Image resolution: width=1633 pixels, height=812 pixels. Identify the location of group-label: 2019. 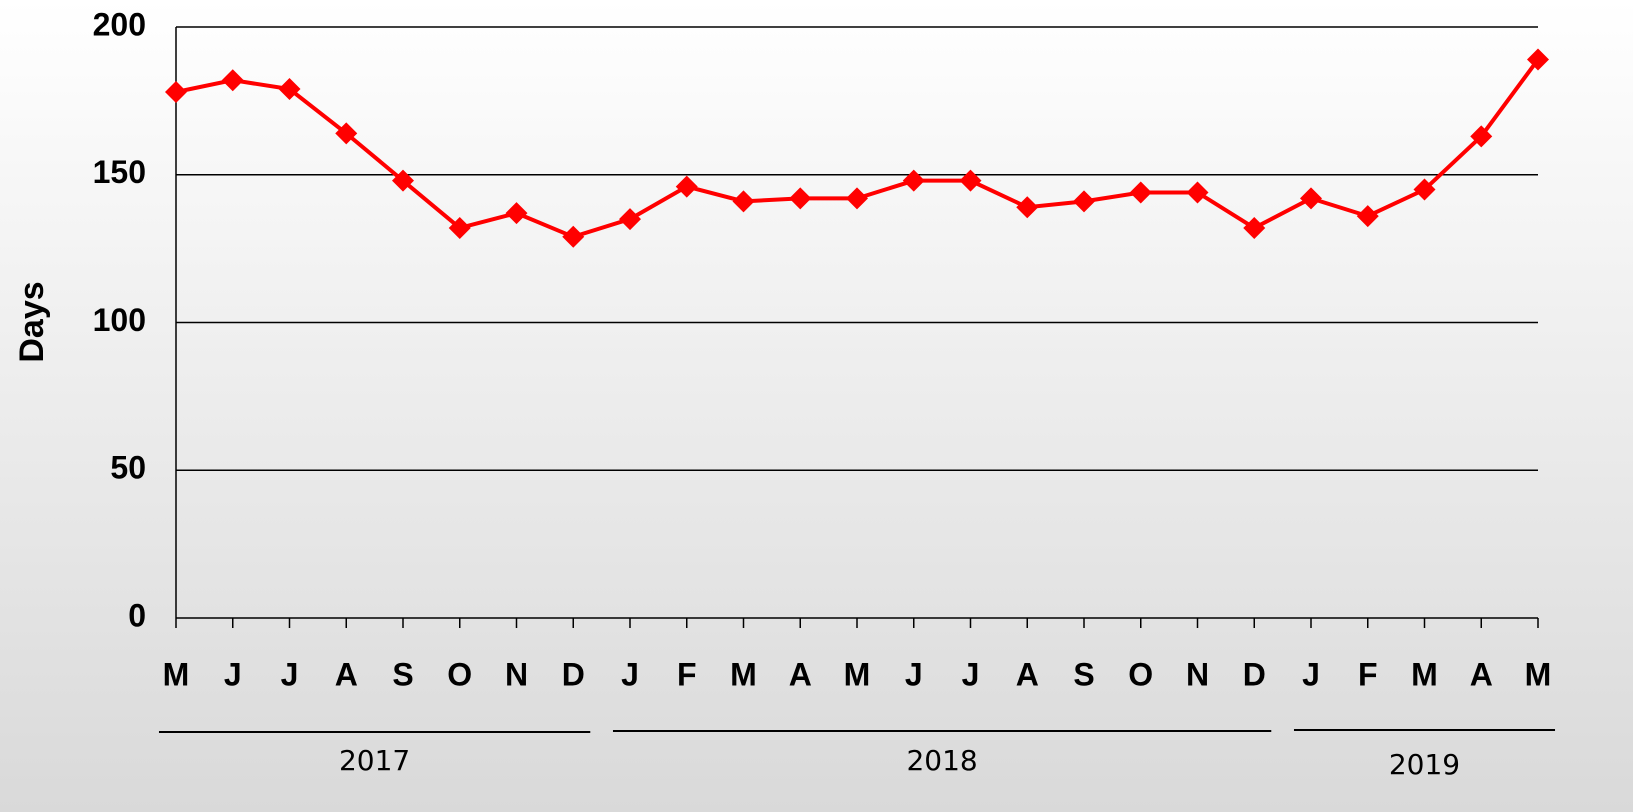
(1424, 764).